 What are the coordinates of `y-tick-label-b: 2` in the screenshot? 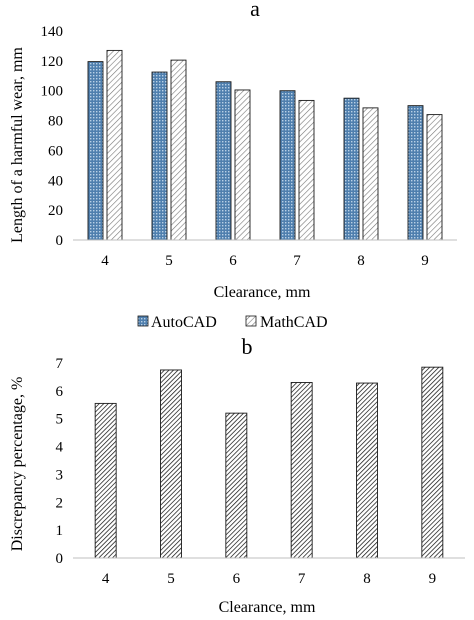 It's located at (60, 503).